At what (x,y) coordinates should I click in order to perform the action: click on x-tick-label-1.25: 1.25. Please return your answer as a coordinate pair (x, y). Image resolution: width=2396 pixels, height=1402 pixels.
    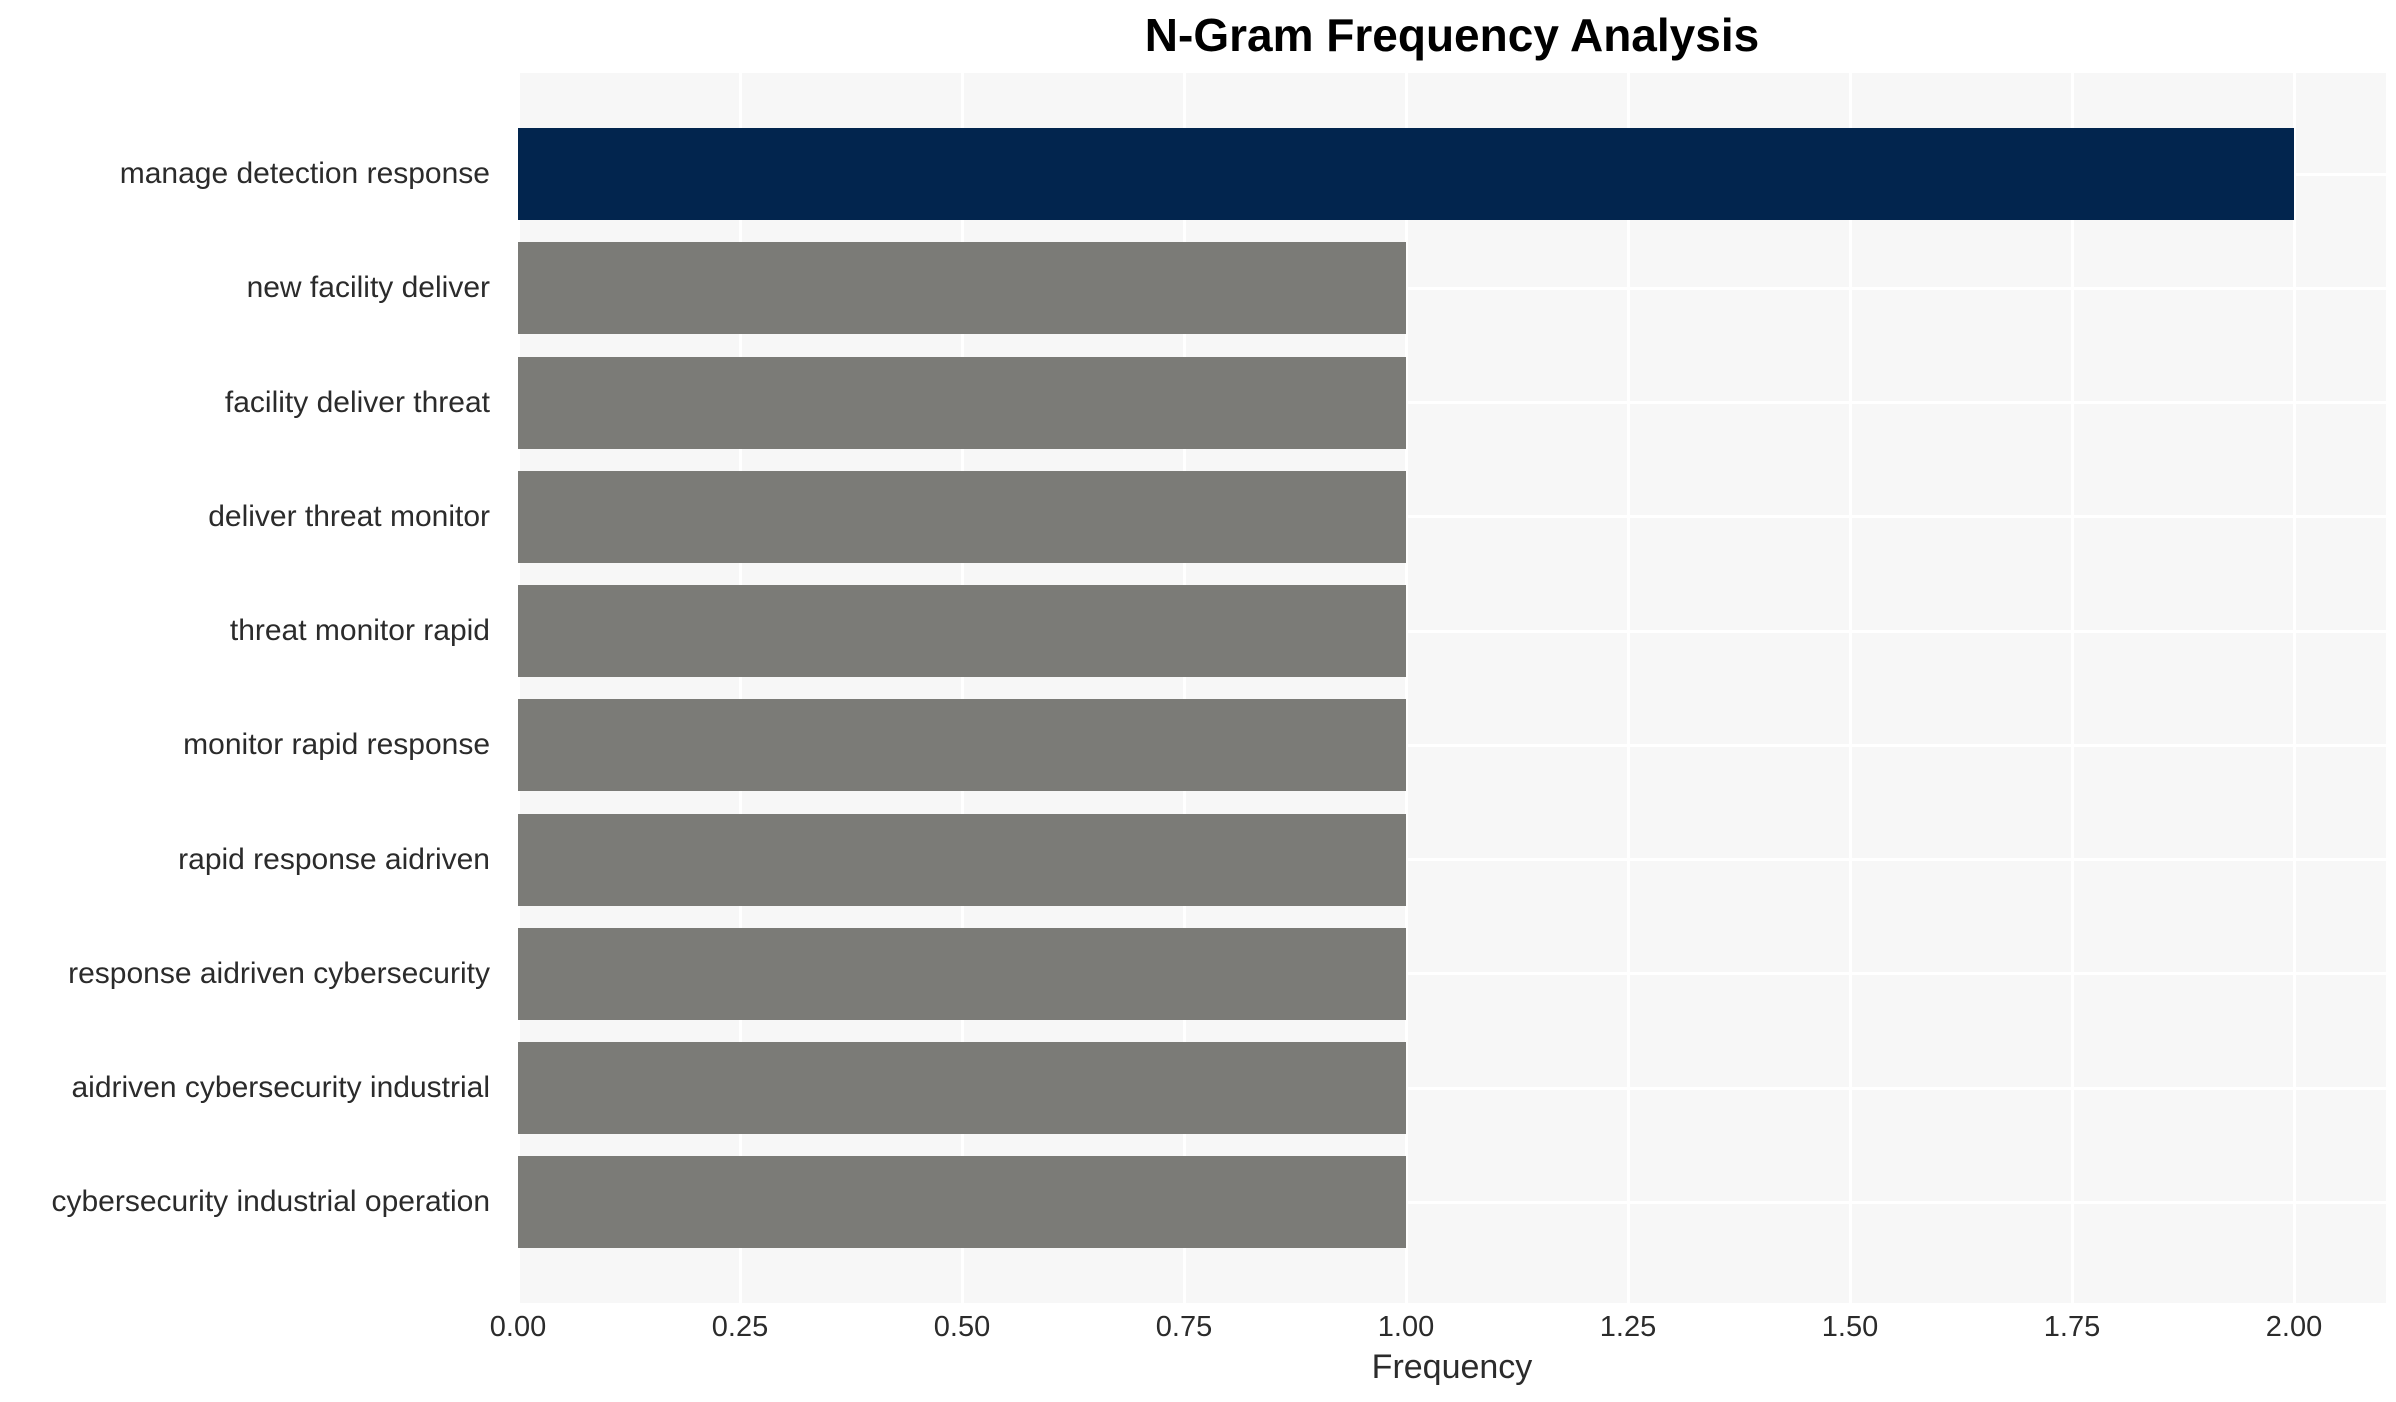
    Looking at the image, I should click on (1628, 1327).